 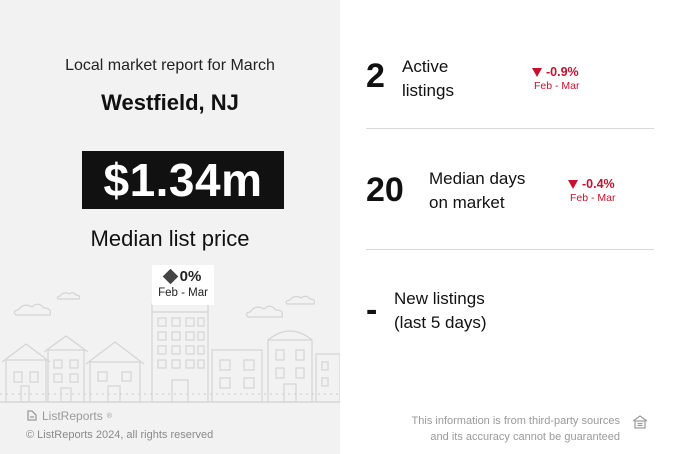 I want to click on city-name: Westfield, NJ, so click(x=170, y=102).